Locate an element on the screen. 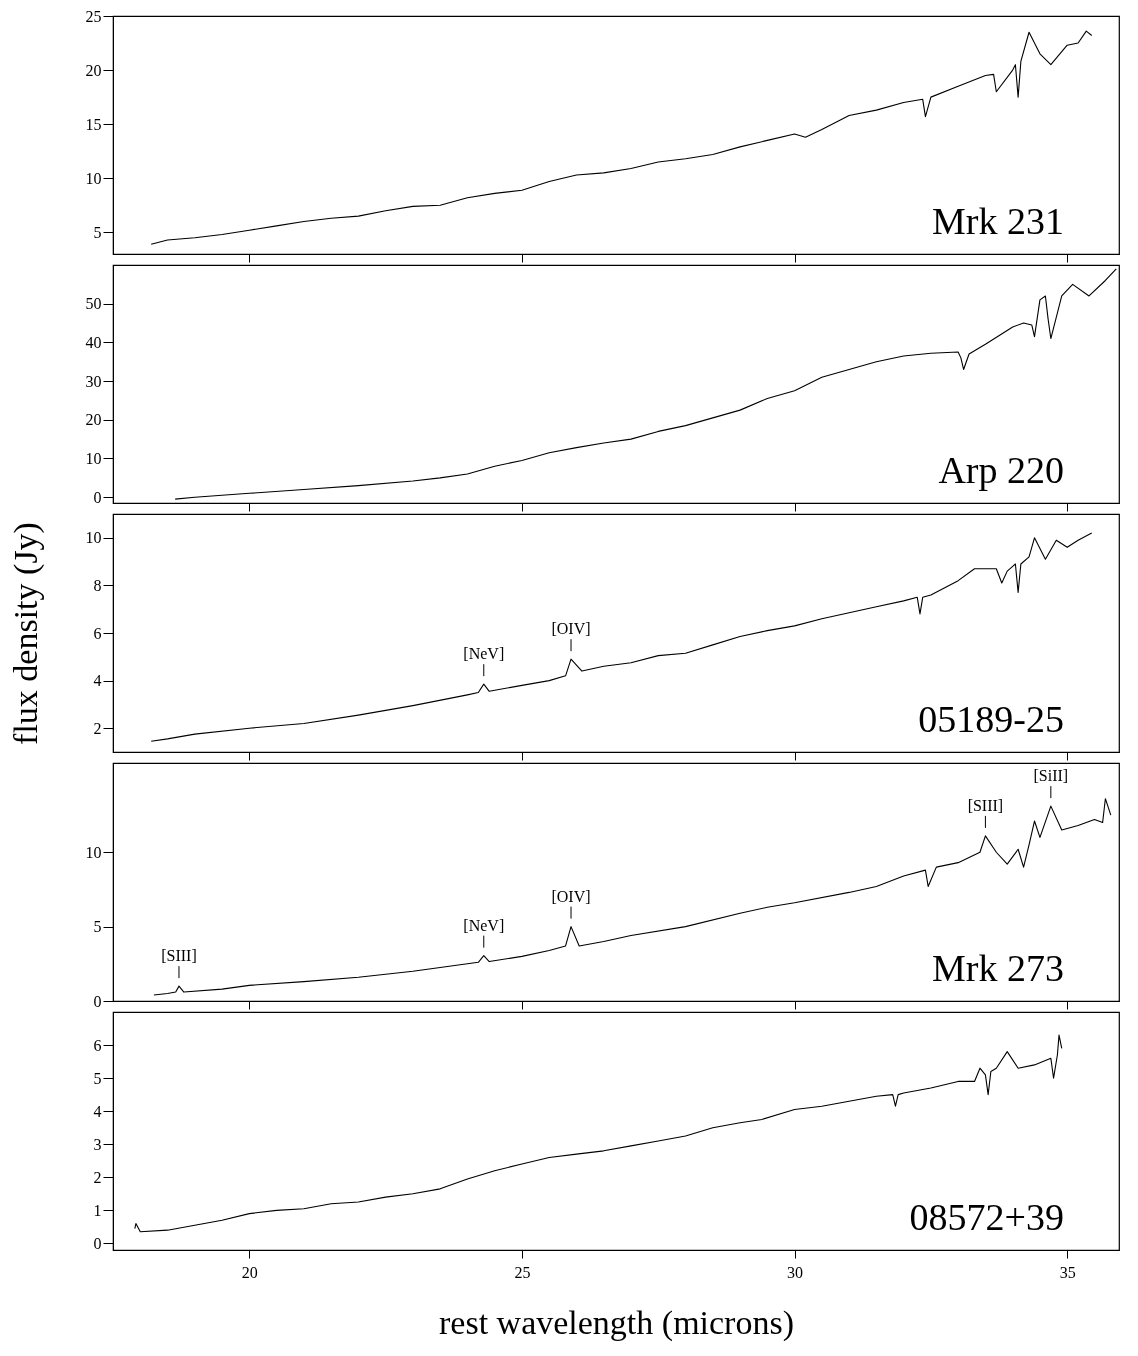 This screenshot has height=1356, width=1138. x-tick-label: 25 is located at coordinates (522, 1272).